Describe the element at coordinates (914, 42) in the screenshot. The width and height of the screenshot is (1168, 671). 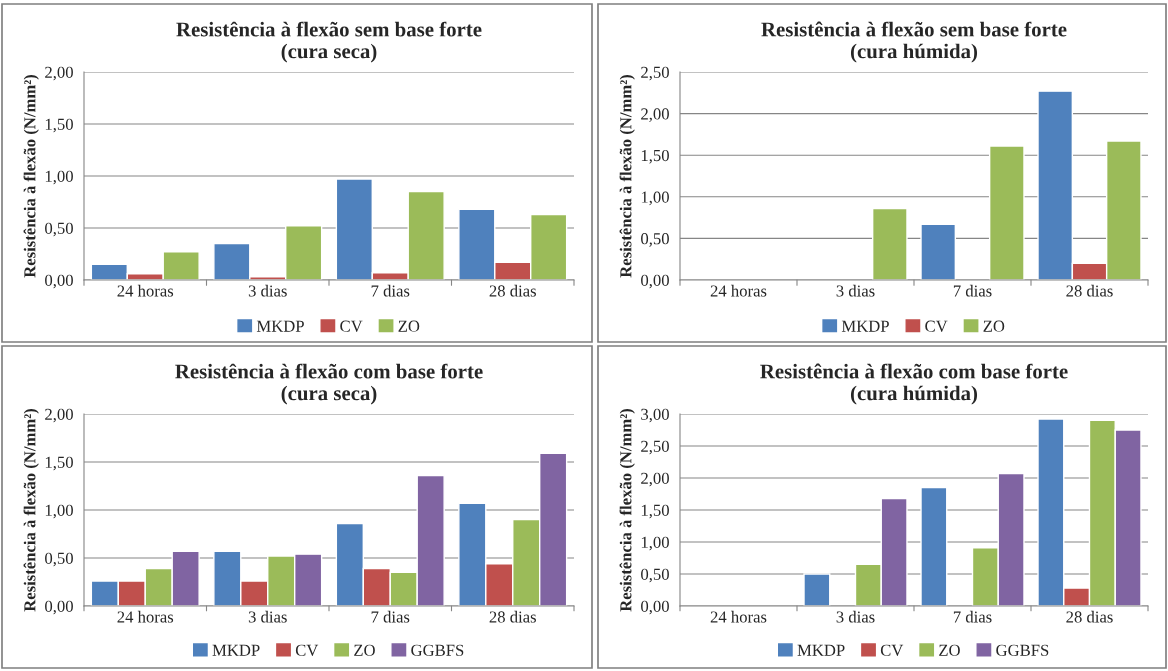
I see `chart-title: Resistência à flexão sem base forte (cura húmida)` at that location.